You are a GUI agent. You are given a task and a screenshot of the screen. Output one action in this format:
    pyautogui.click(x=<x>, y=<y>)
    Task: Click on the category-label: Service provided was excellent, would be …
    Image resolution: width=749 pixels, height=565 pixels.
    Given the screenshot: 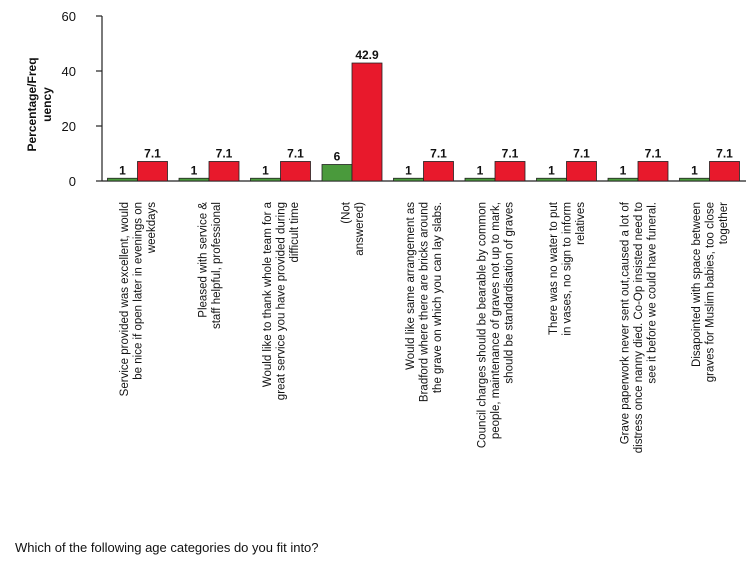 What is the action you would take?
    pyautogui.click(x=138, y=299)
    